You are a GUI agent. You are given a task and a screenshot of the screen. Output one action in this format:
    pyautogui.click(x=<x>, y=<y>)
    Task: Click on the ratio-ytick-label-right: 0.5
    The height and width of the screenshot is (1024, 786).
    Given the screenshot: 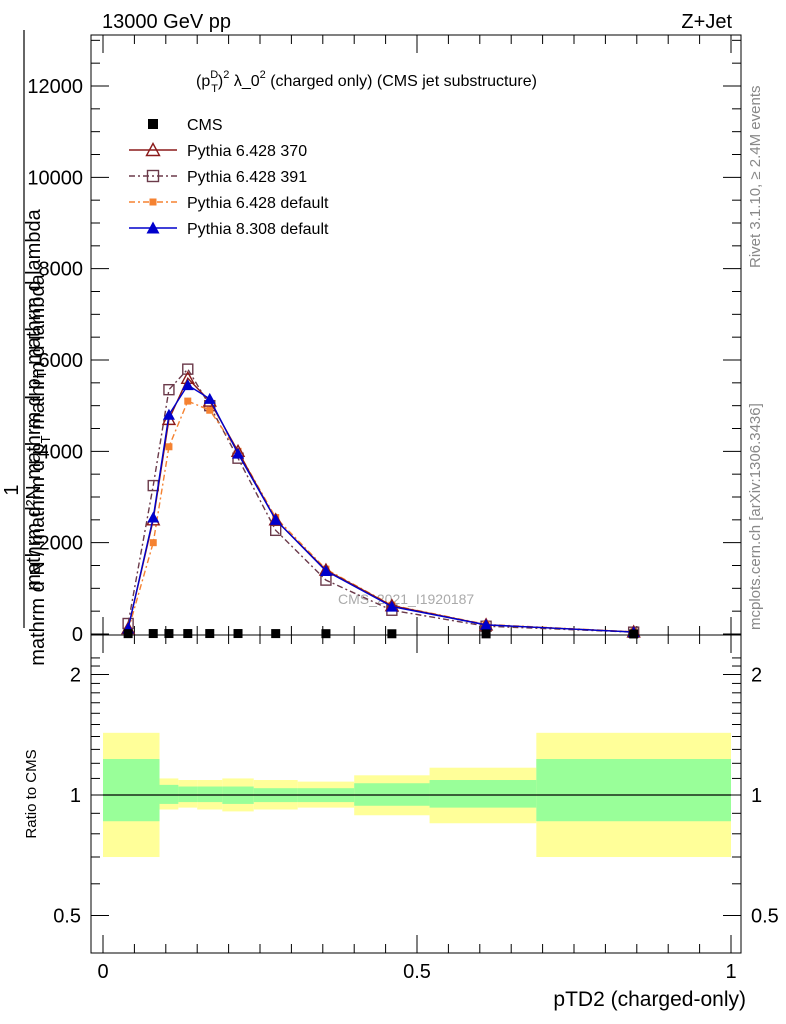 What is the action you would take?
    pyautogui.click(x=765, y=917)
    